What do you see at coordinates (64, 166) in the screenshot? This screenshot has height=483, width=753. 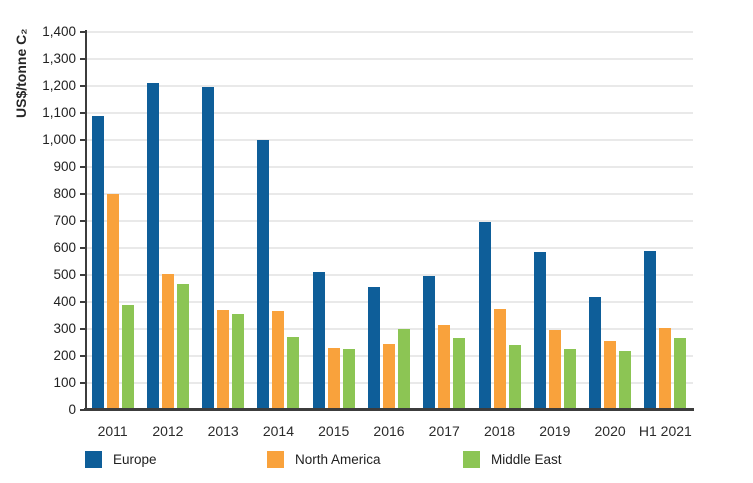 I see `y-axis-tick-label: 900` at bounding box center [64, 166].